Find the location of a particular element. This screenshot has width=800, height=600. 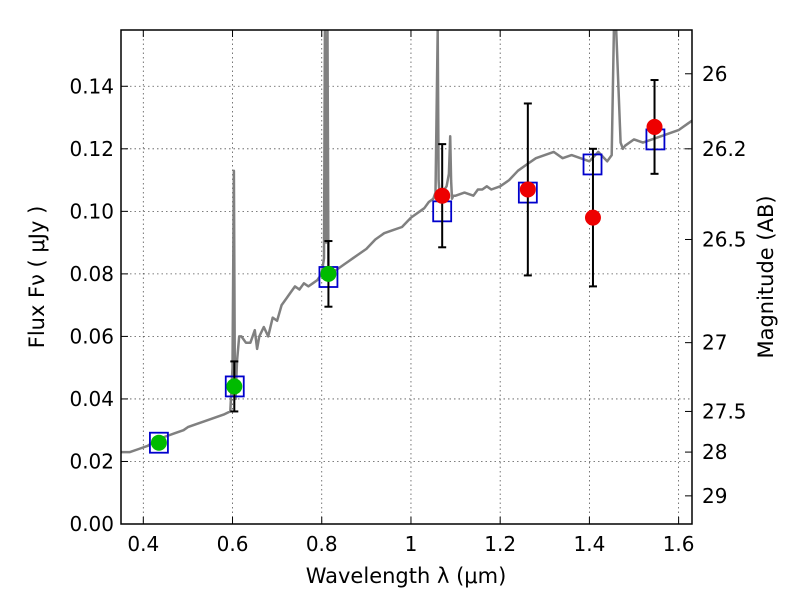

y2-tick-label: 29 is located at coordinates (714, 496).